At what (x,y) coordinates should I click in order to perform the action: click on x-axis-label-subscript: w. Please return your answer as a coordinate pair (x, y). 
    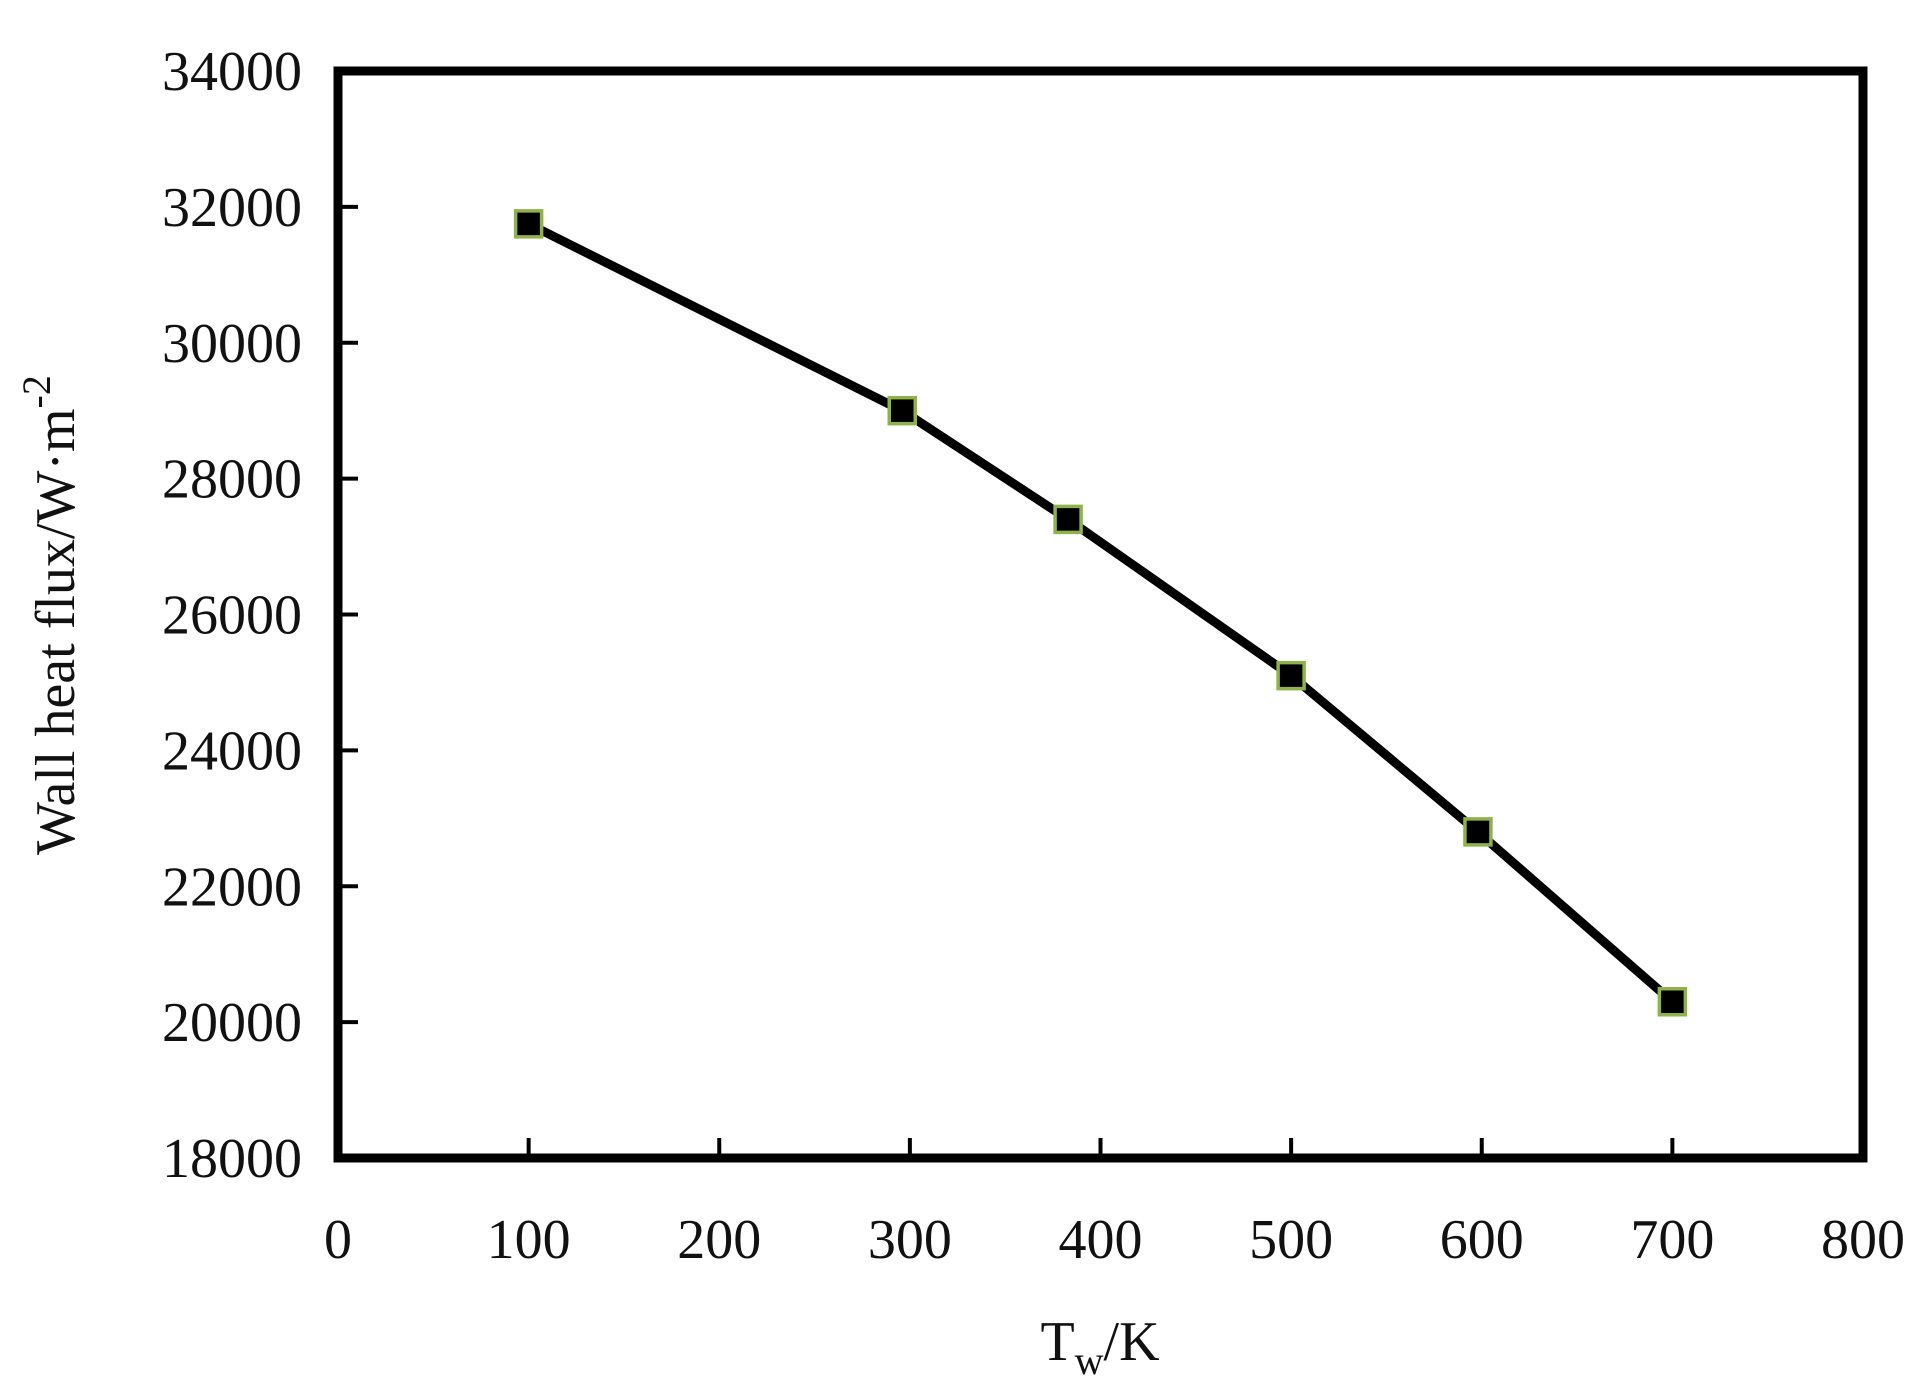
    Looking at the image, I should click on (1089, 1360).